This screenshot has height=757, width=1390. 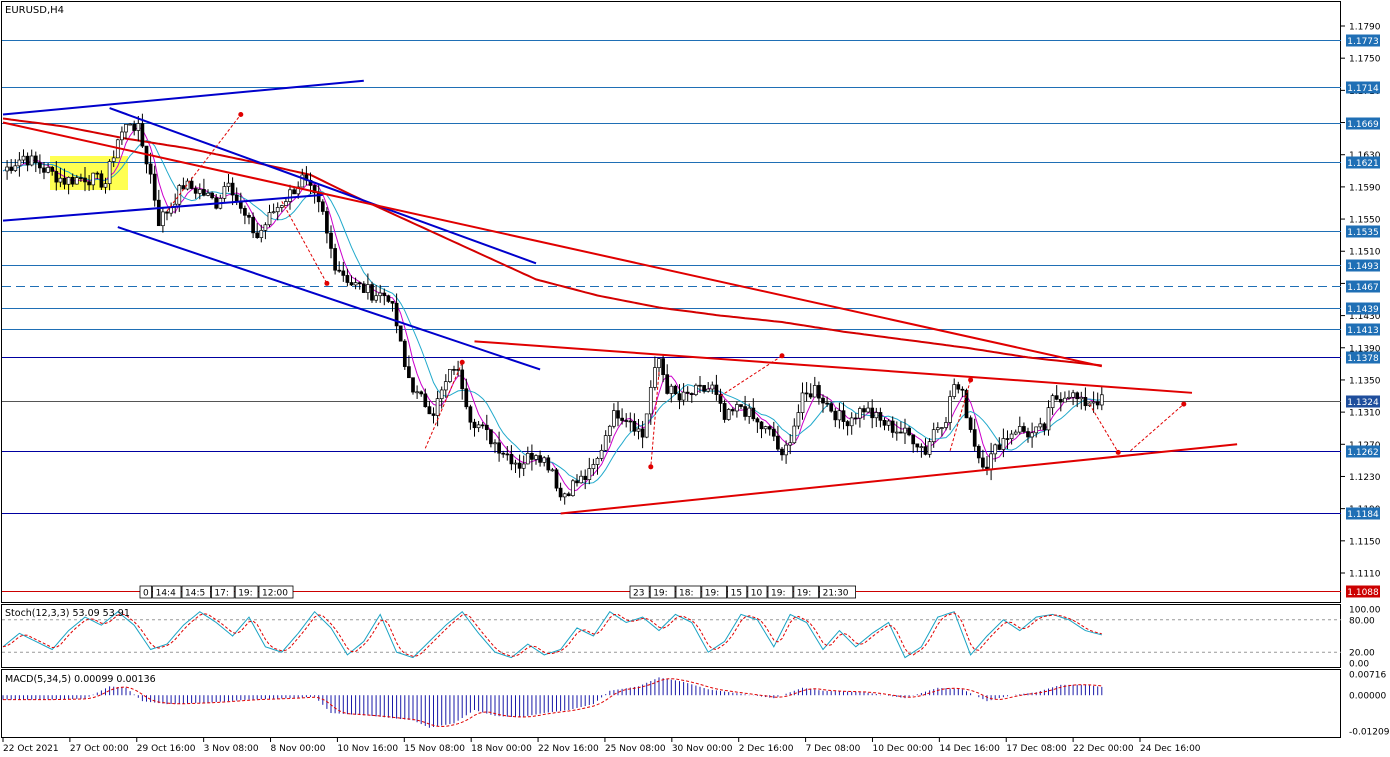 I want to click on time-label-16: 22 Dec 00:00, so click(x=1103, y=749).